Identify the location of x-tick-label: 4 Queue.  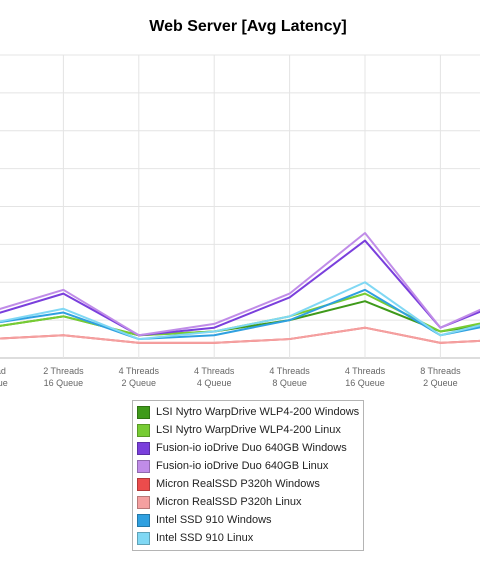
(214, 383).